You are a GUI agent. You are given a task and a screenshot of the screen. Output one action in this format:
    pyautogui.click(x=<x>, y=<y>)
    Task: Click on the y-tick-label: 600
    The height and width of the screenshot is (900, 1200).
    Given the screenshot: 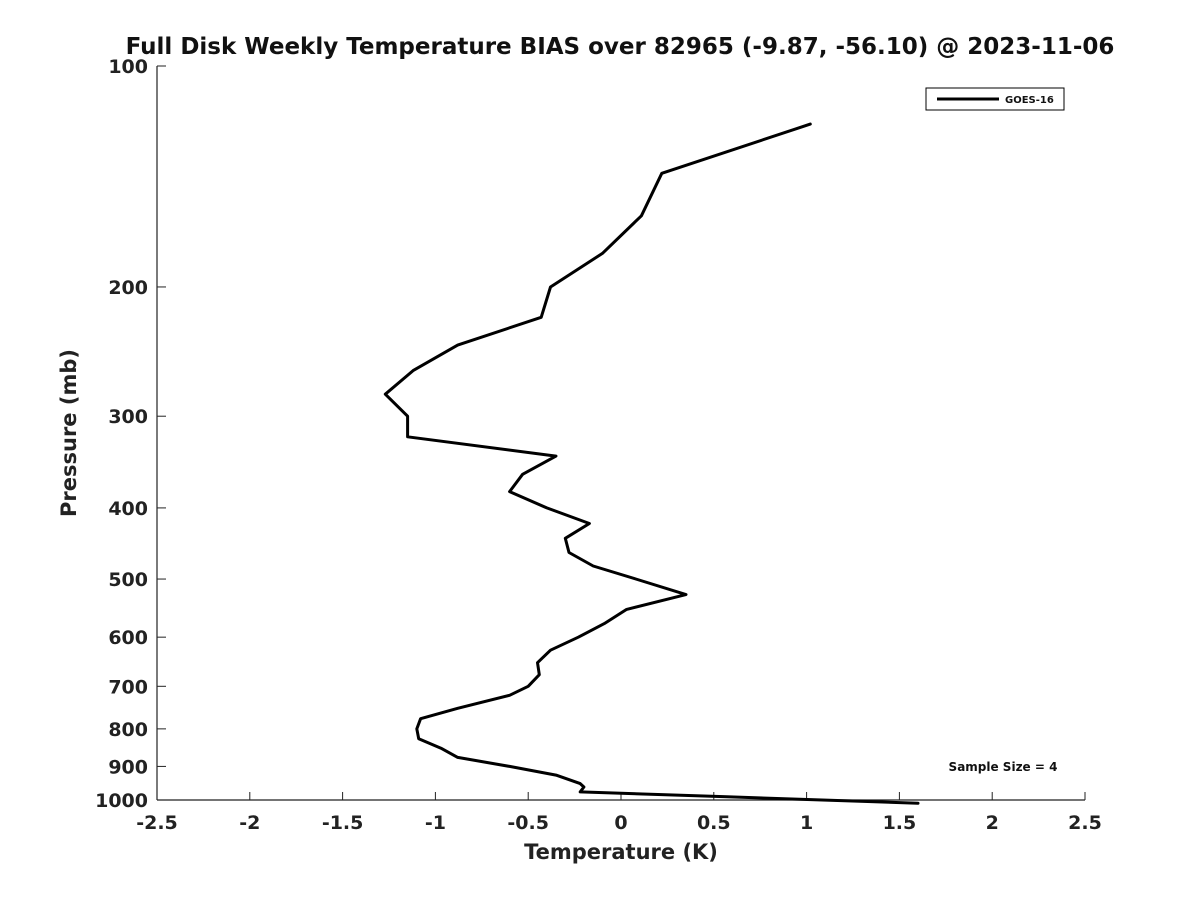 What is the action you would take?
    pyautogui.click(x=128, y=638)
    